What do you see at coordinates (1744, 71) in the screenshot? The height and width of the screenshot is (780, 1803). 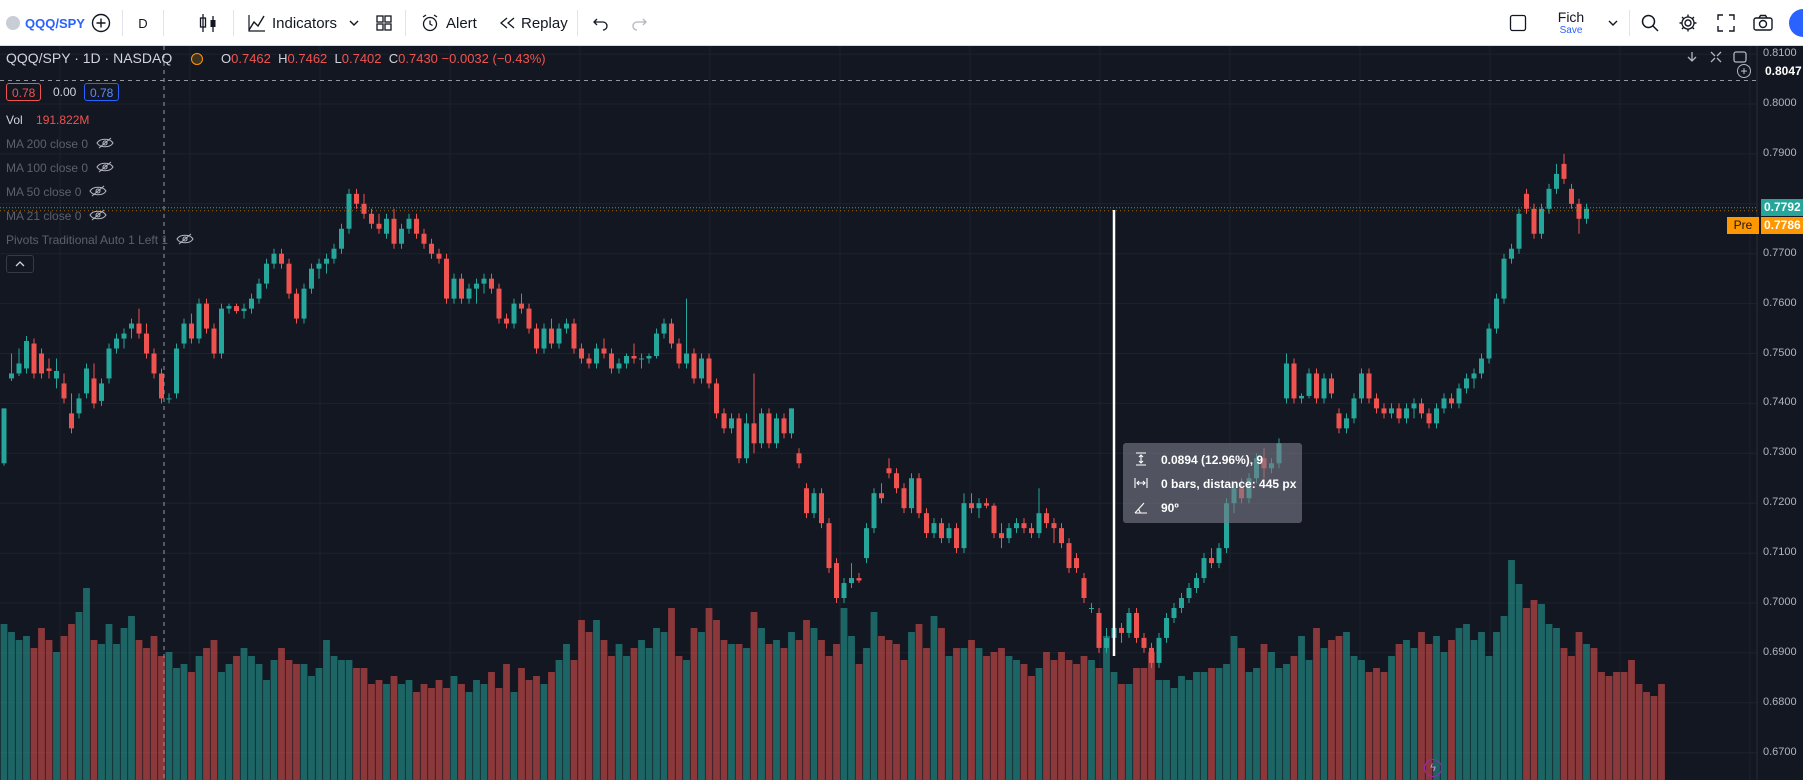 I see `add-alert-plus-icon: +` at bounding box center [1744, 71].